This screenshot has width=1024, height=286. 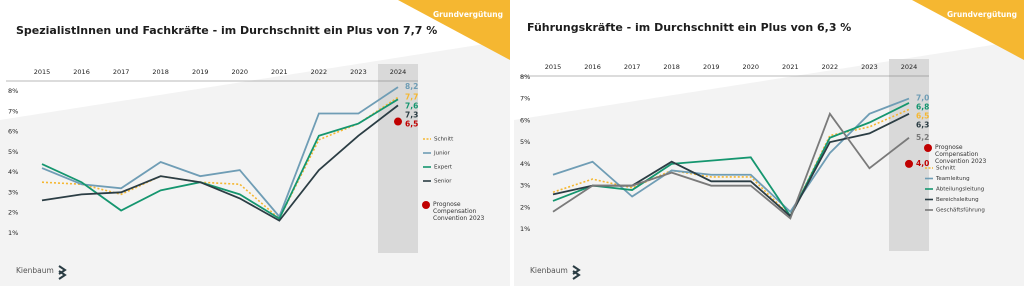 I want to click on end-value-label: 7,7, so click(x=411, y=96).